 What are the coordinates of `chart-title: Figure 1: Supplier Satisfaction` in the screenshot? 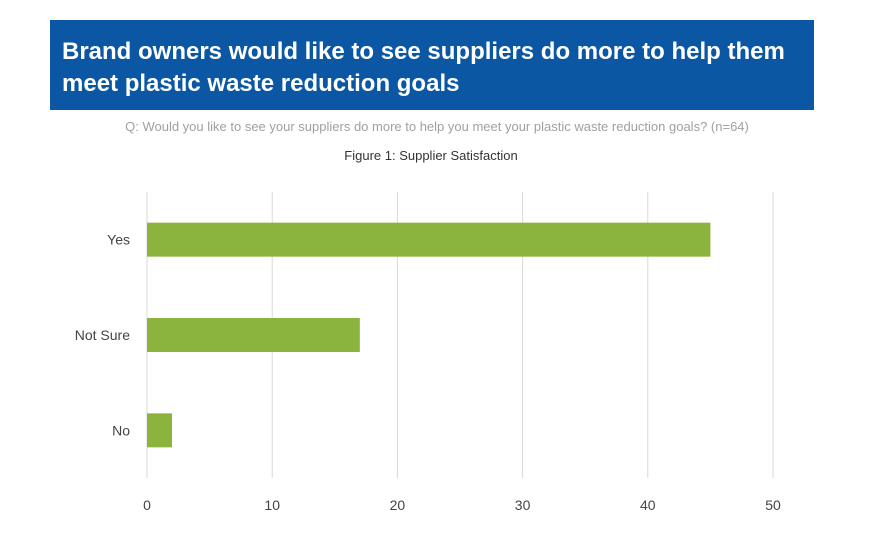 It's located at (431, 155).